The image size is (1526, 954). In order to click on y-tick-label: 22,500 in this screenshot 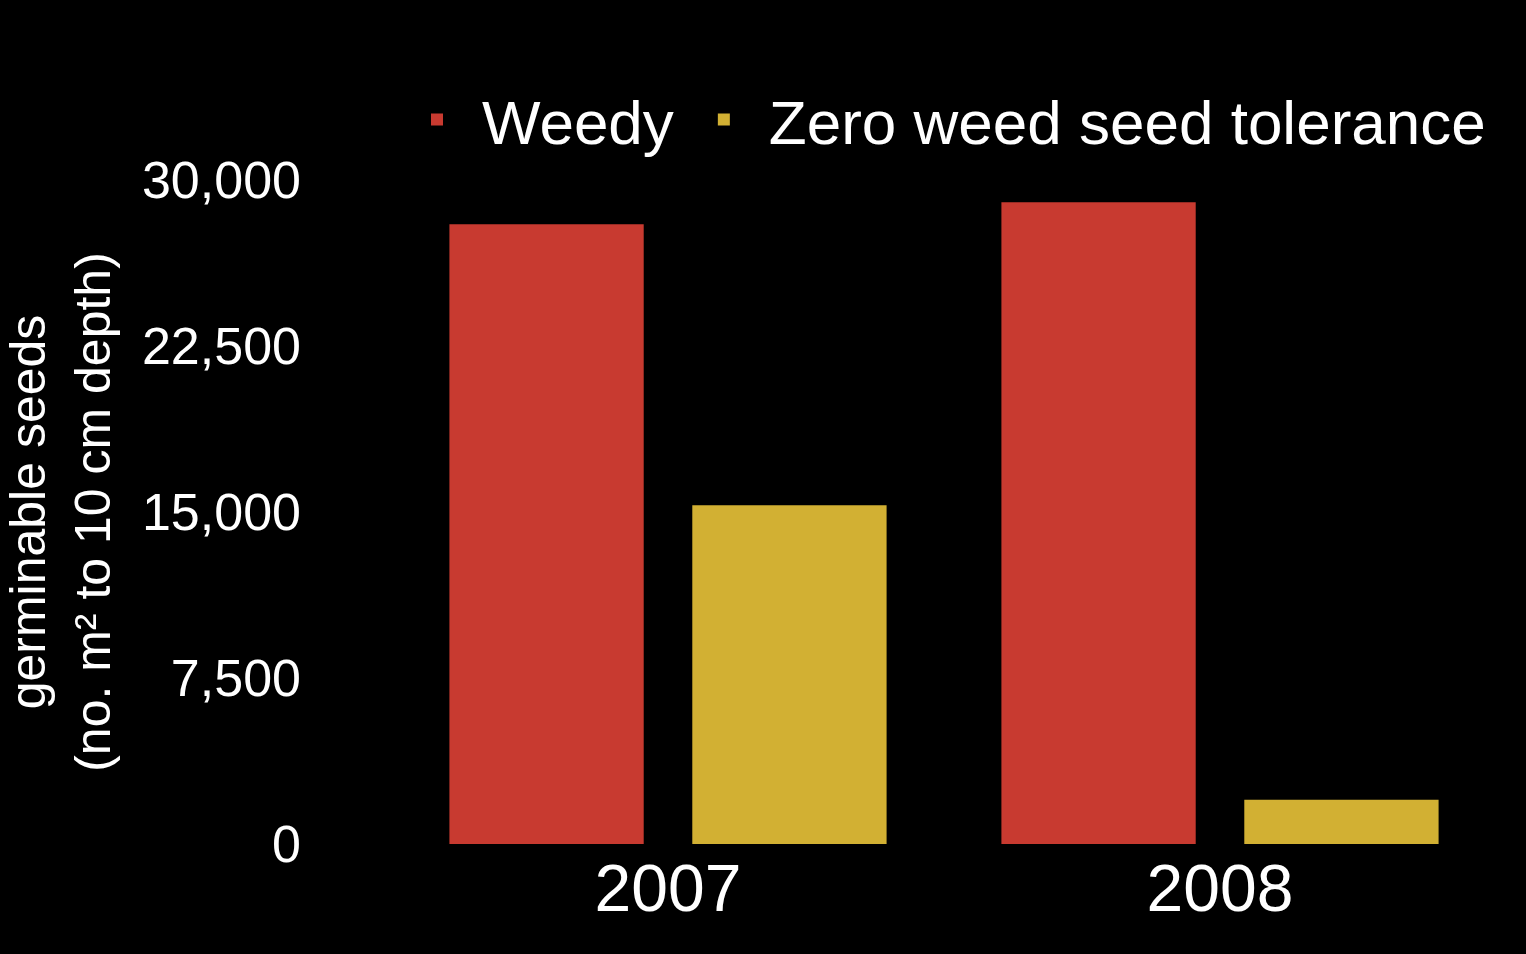, I will do `click(221, 346)`.